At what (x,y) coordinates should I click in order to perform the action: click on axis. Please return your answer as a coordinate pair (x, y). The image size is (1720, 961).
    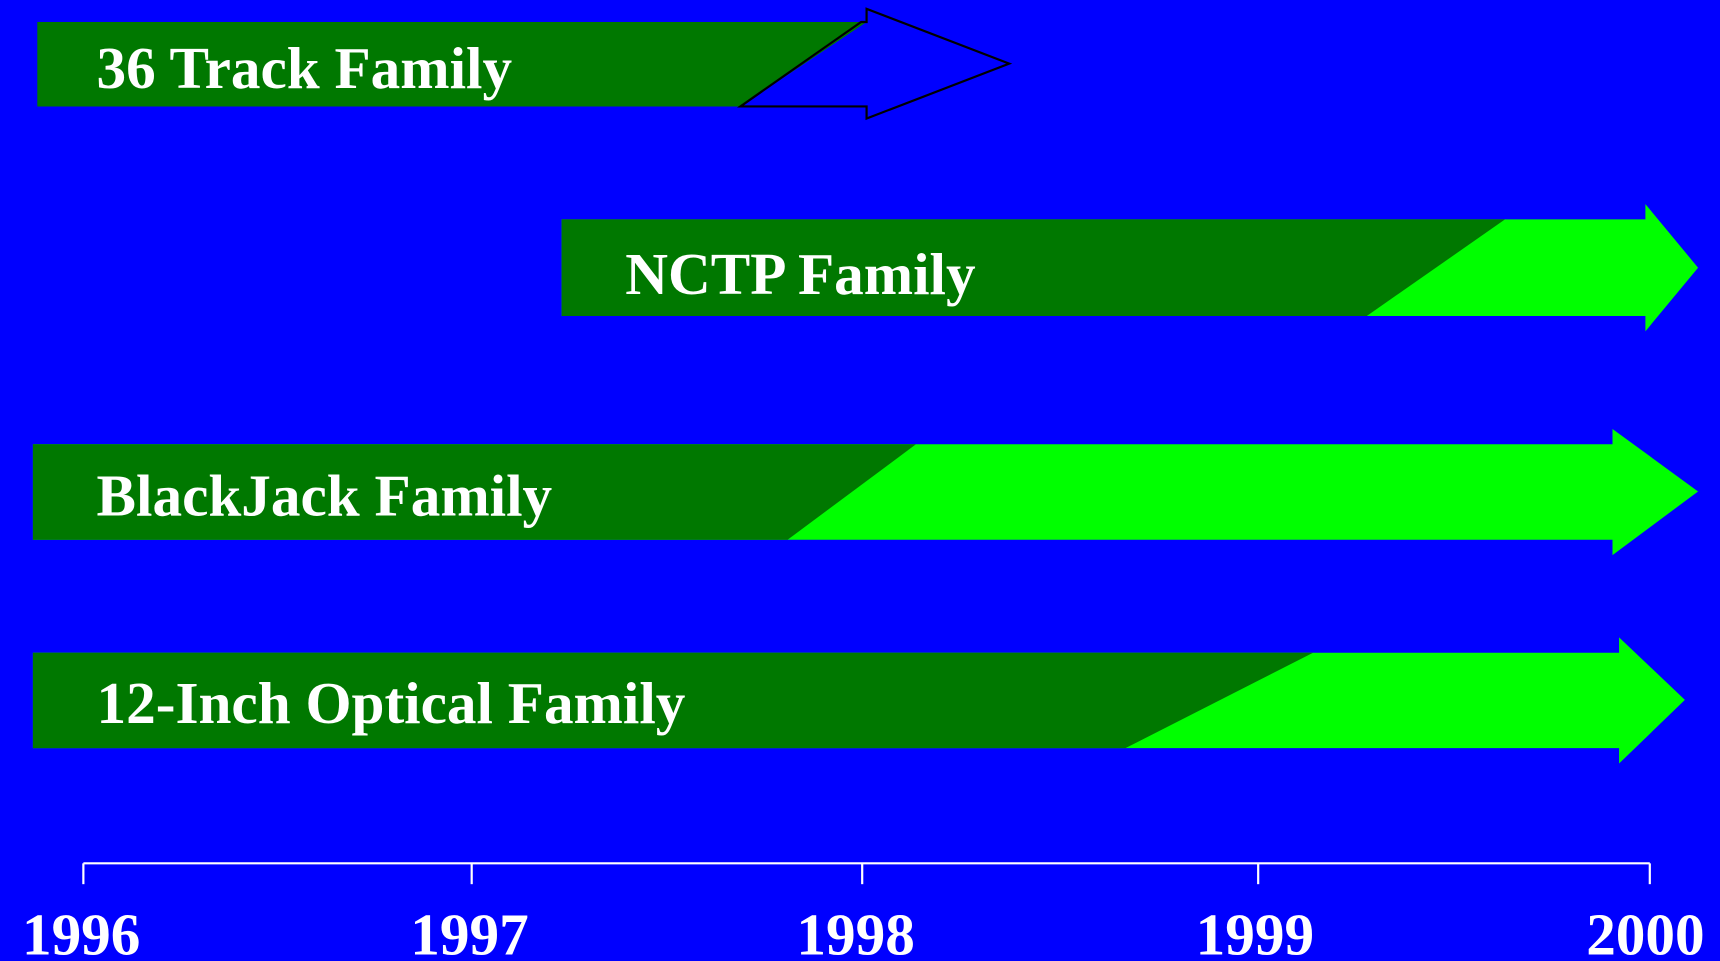
    Looking at the image, I should click on (866, 873).